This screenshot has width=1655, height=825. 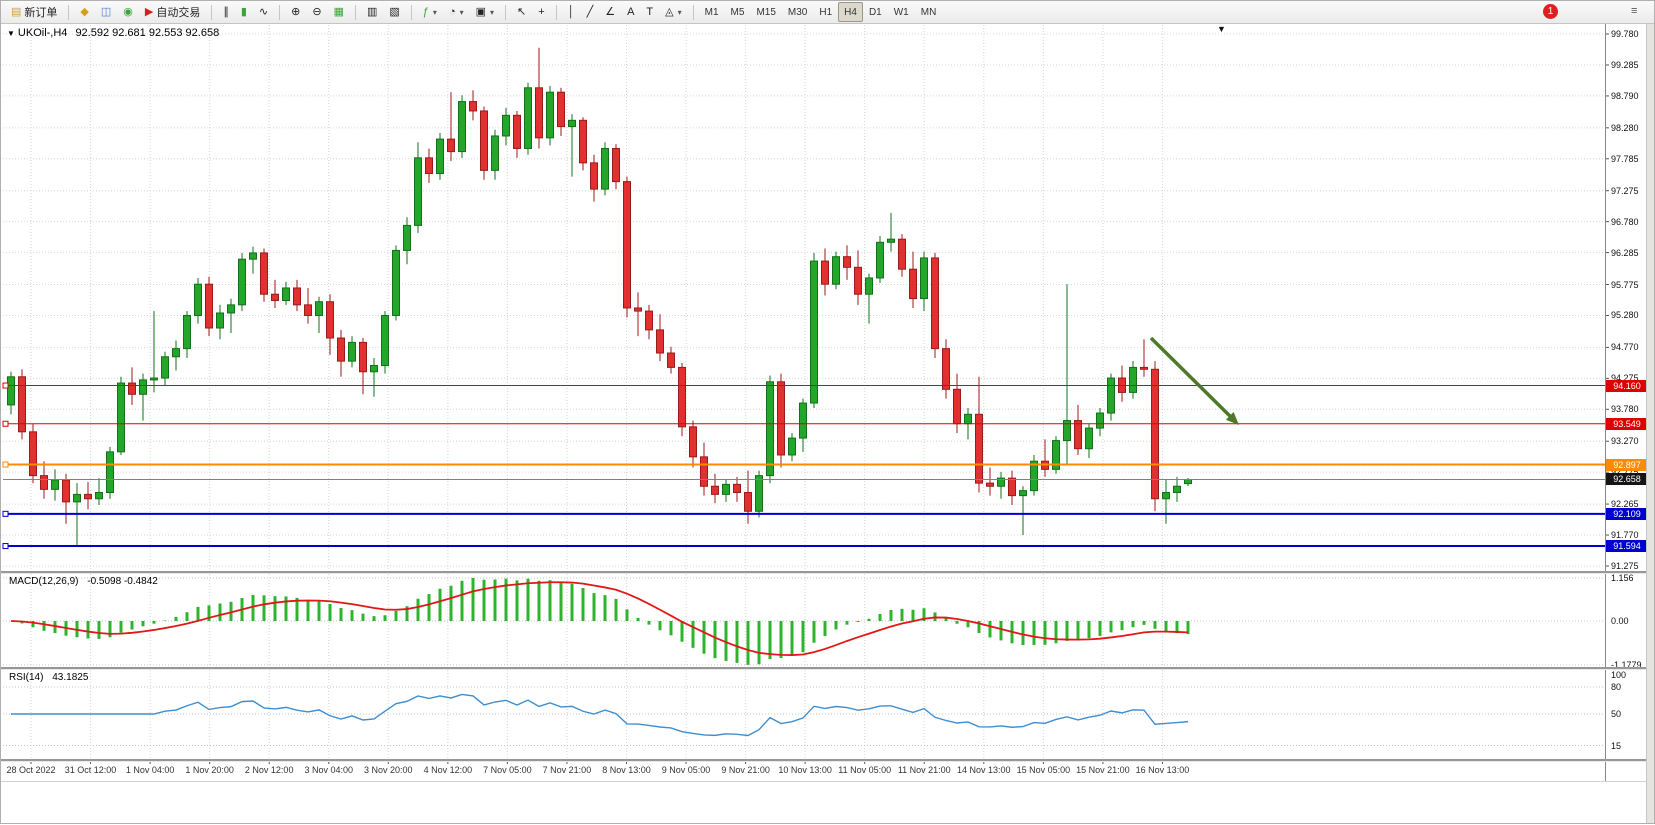 I want to click on new-order-button: ▤ 新订单, so click(x=34, y=12).